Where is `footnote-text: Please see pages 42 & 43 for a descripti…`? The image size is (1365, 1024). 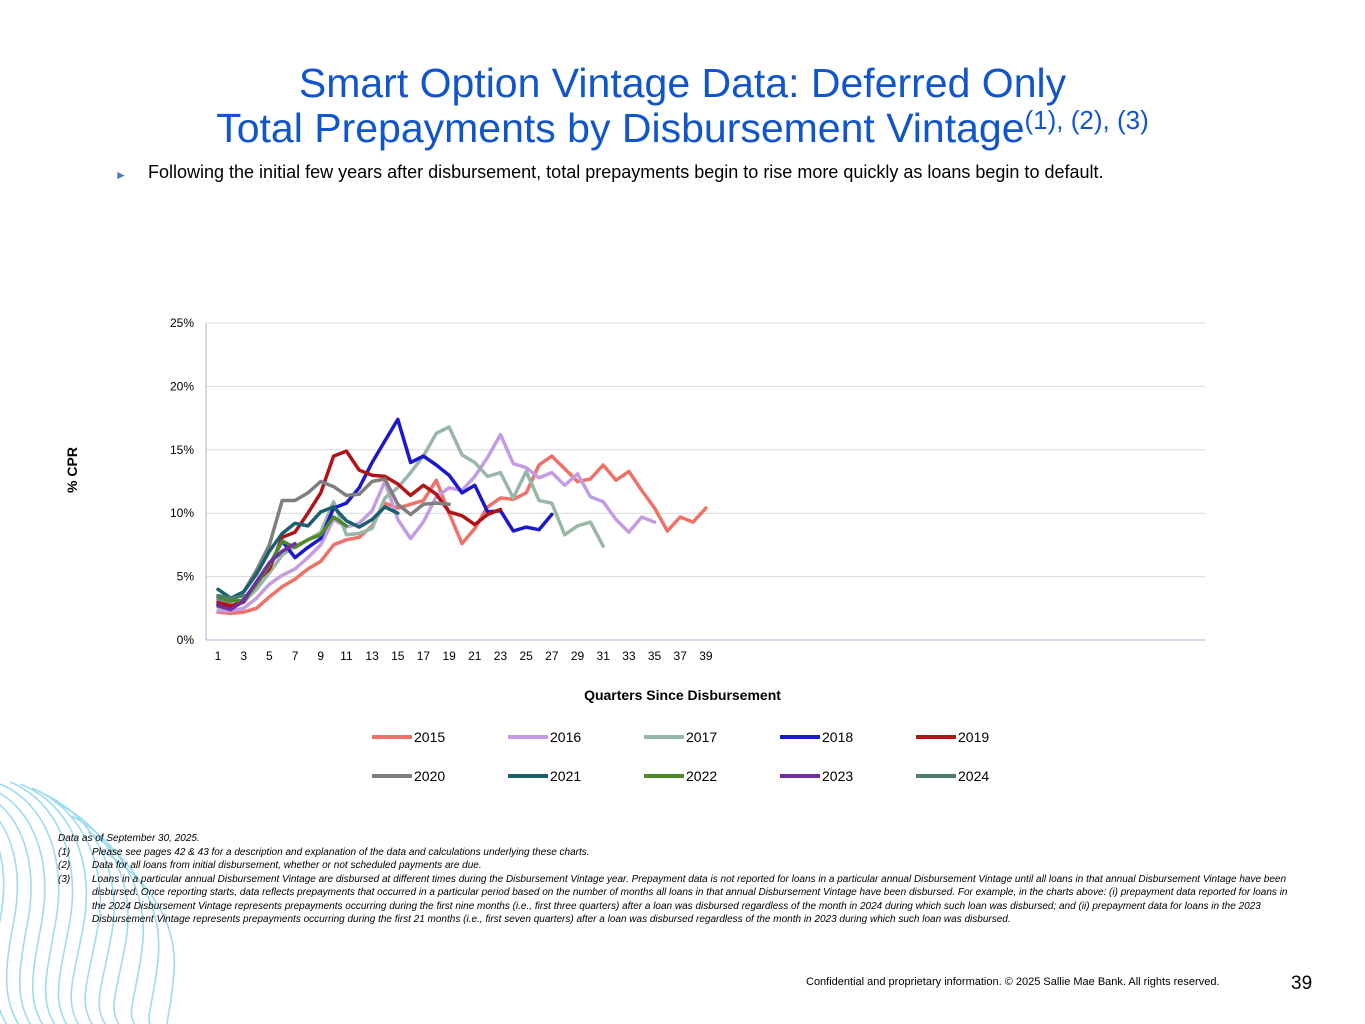 footnote-text: Please see pages 42 & 43 for a descripti… is located at coordinates (341, 852).